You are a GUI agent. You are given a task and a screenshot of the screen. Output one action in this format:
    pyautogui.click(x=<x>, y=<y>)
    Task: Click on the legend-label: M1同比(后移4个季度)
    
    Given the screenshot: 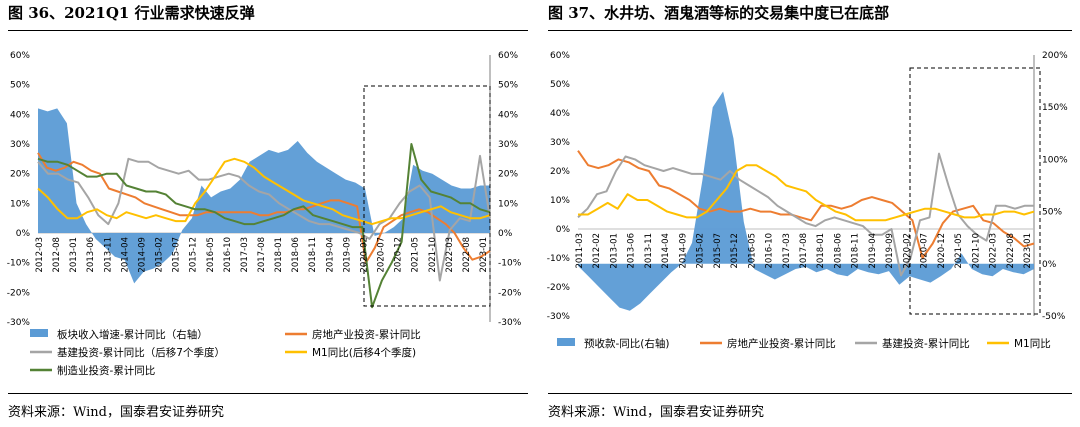 What is the action you would take?
    pyautogui.click(x=364, y=352)
    